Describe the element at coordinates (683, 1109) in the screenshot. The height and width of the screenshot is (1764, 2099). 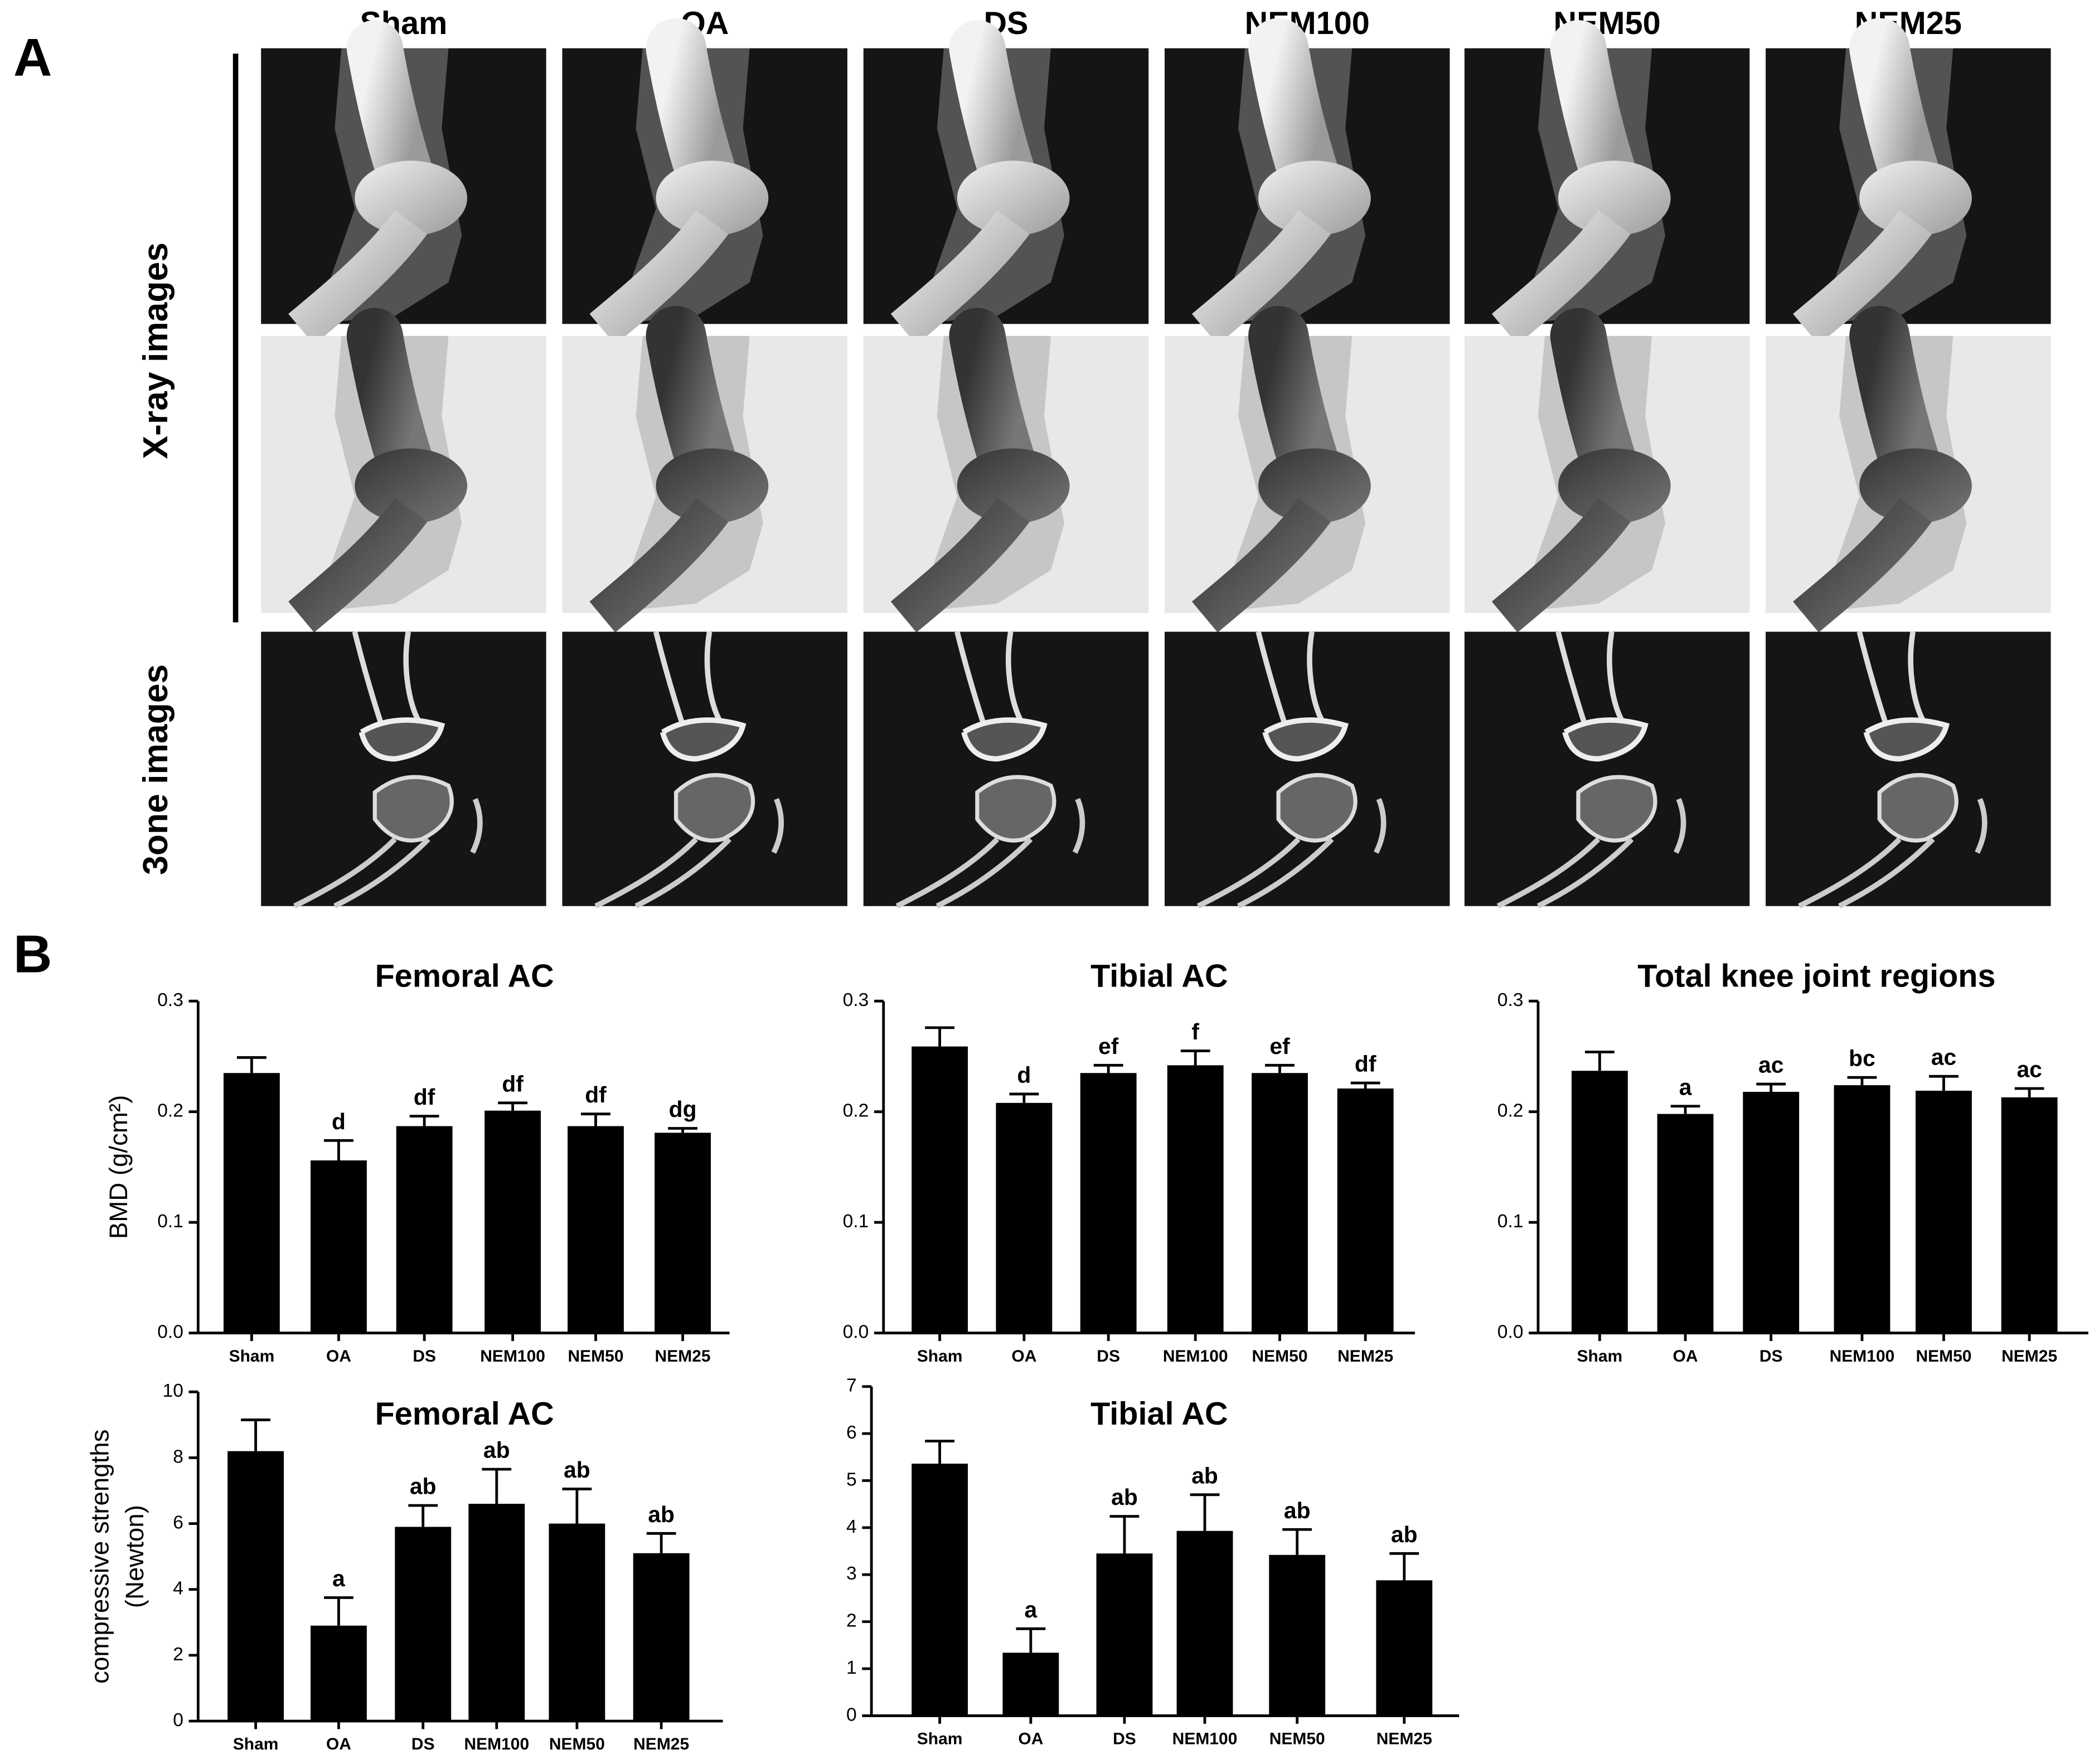
I see `significance-label: dg` at that location.